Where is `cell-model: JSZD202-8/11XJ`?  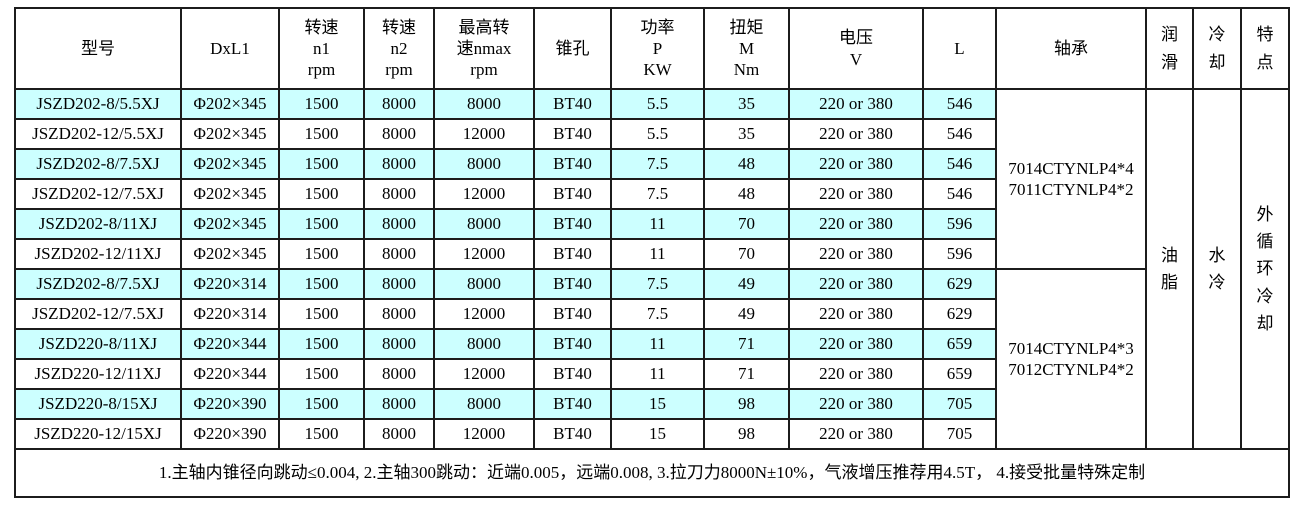
cell-model: JSZD202-8/11XJ is located at coordinates (98, 224).